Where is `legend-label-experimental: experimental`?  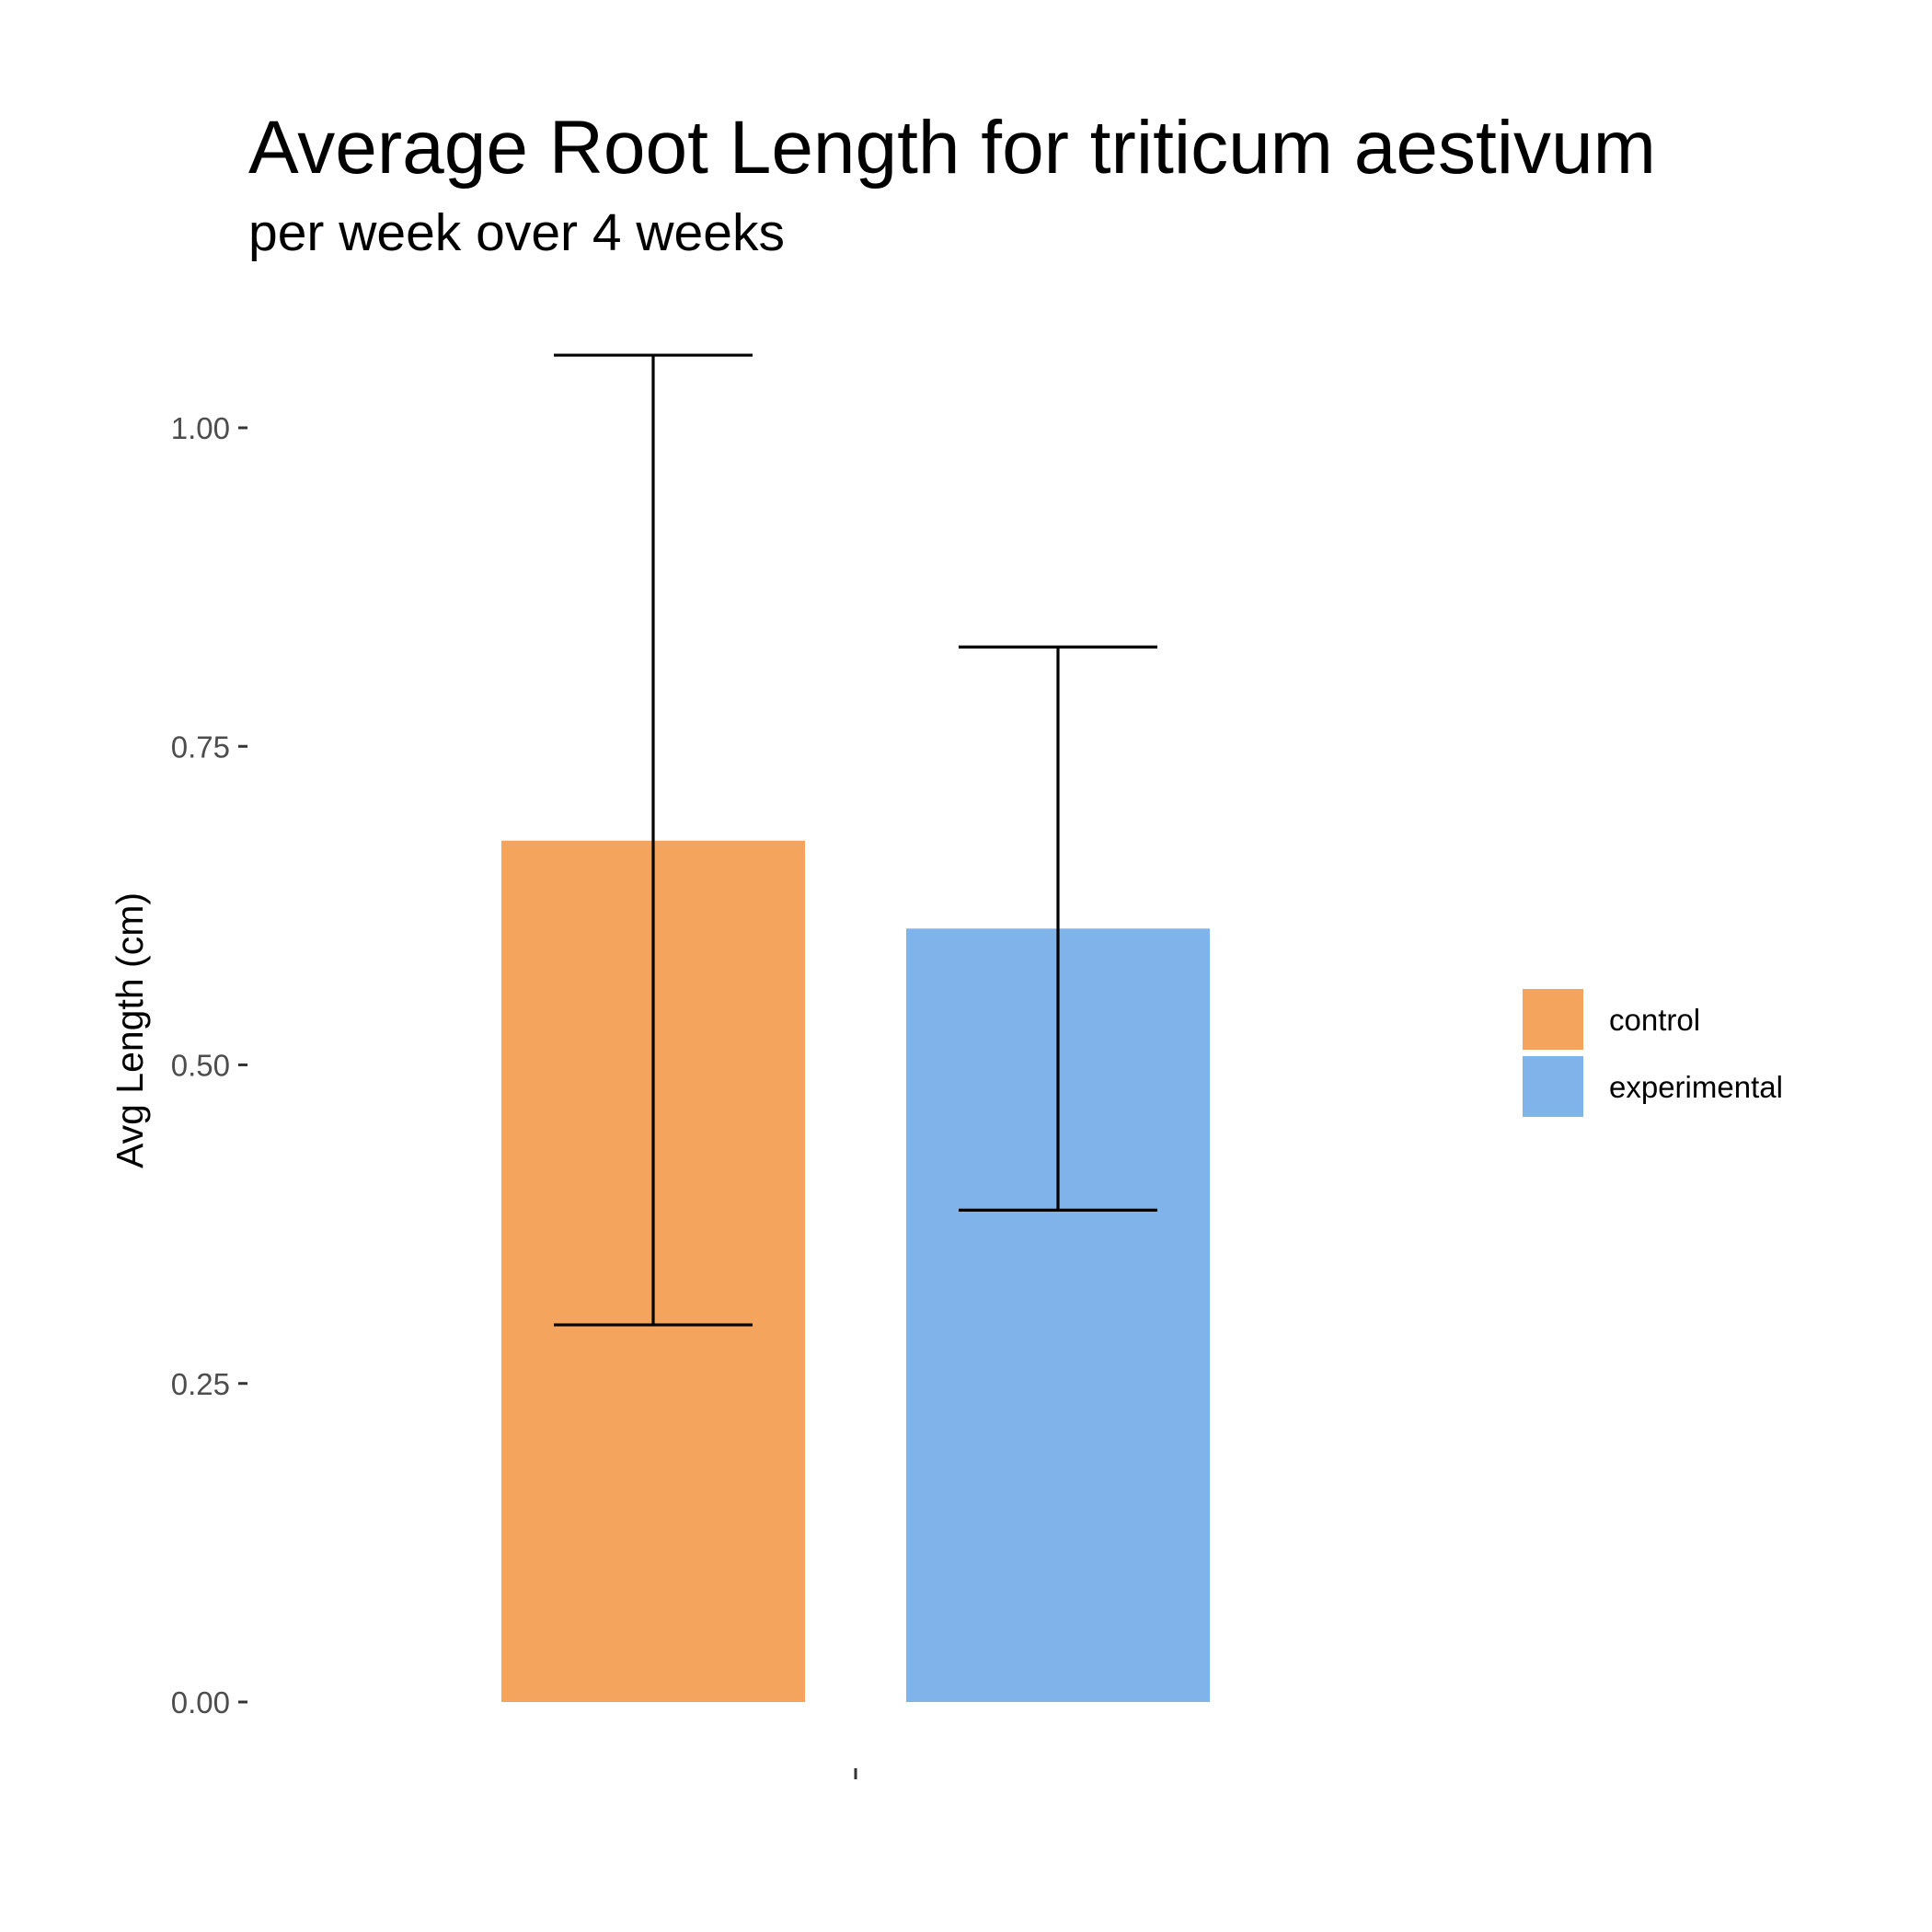 legend-label-experimental: experimental is located at coordinates (1696, 1087).